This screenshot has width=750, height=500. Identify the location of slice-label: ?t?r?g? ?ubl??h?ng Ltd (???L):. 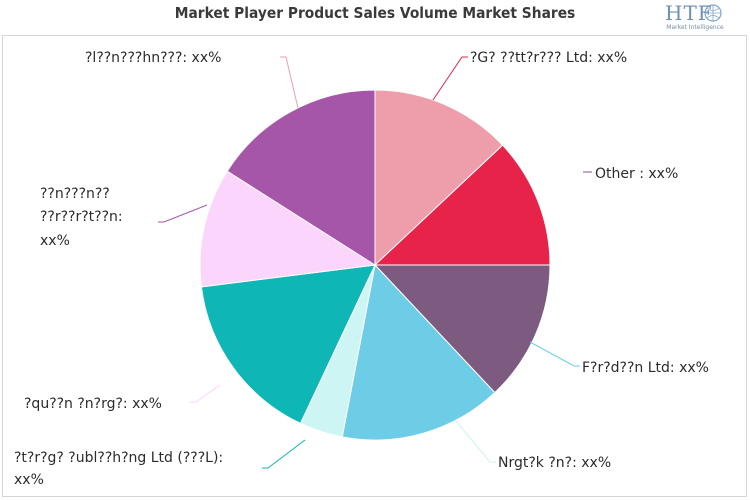
(118, 458).